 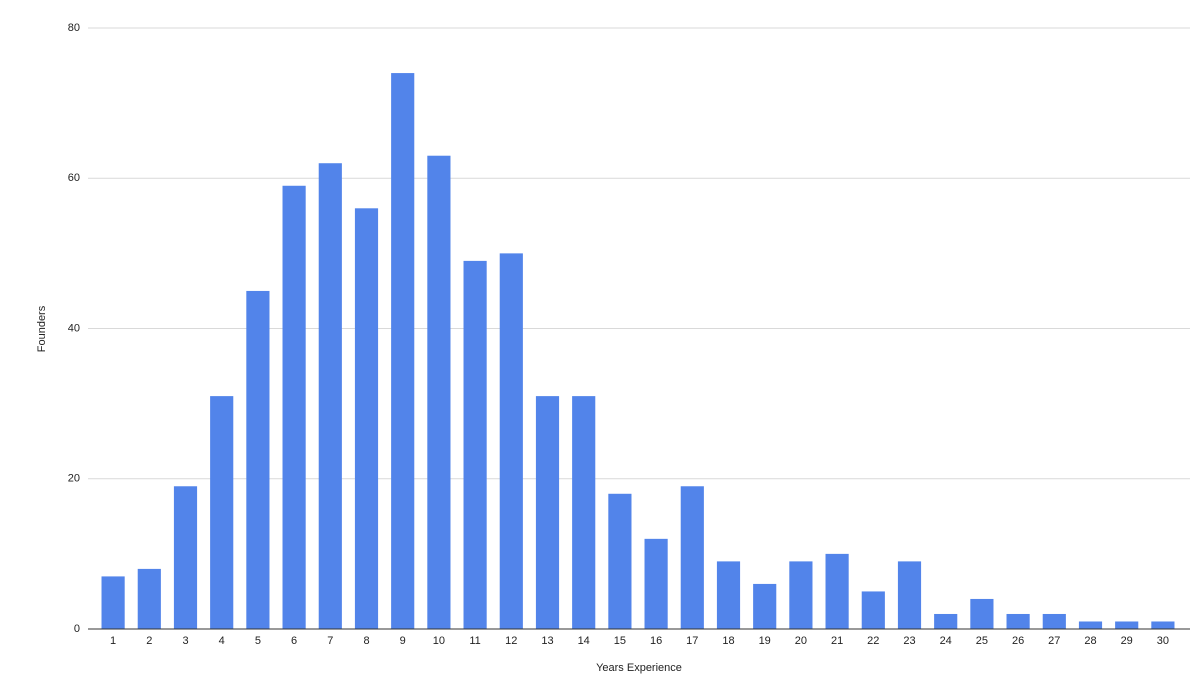 What do you see at coordinates (620, 641) in the screenshot?
I see `x-tick-label: 15` at bounding box center [620, 641].